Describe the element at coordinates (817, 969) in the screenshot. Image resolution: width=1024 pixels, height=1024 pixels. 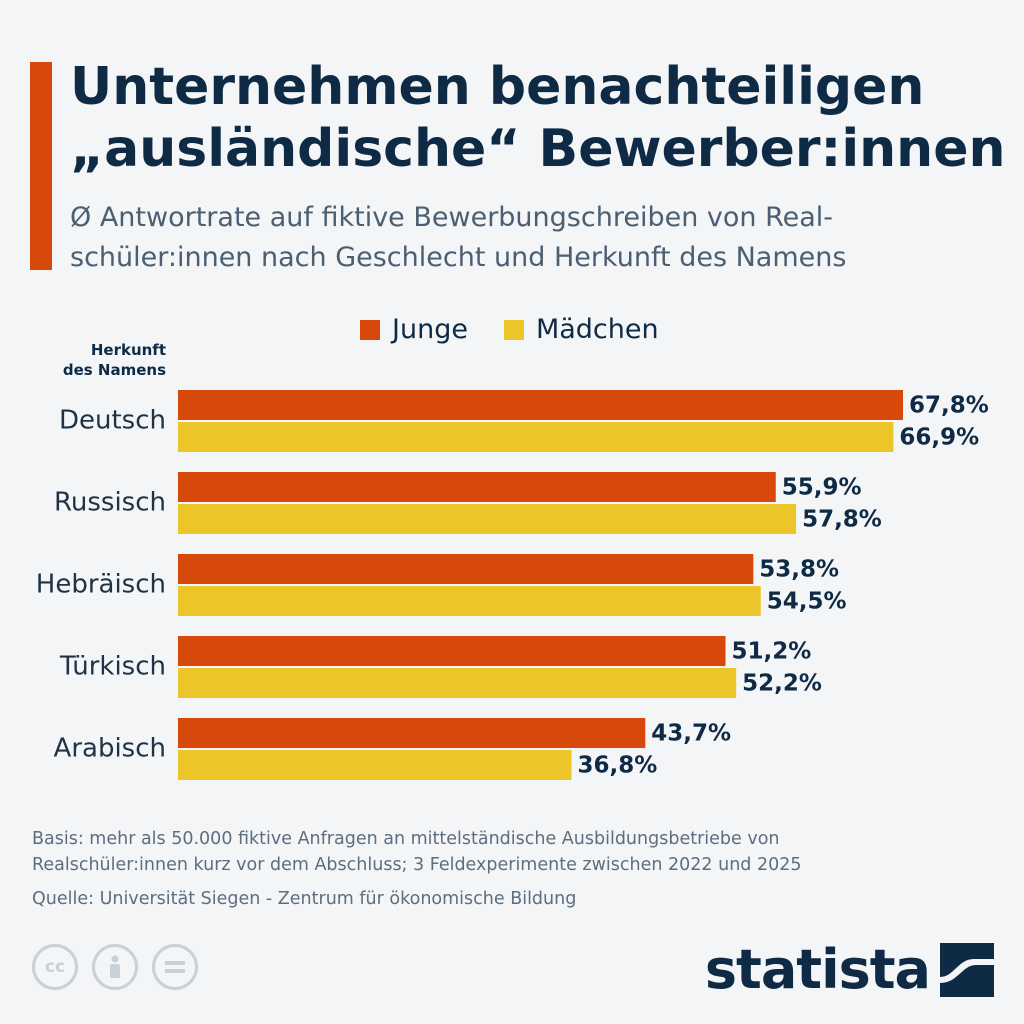
I see `statista-wordmark: statista` at that location.